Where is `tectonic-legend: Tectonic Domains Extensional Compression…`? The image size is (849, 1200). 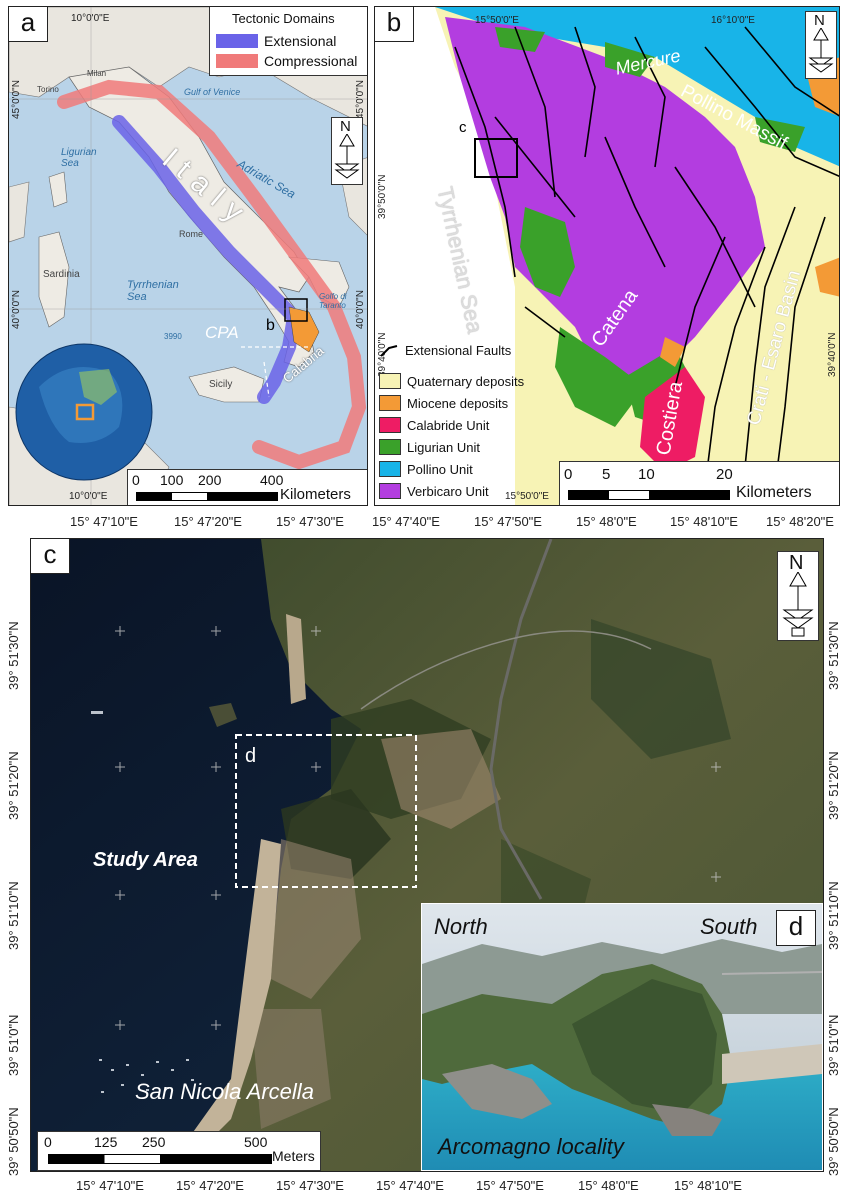
tectonic-legend: Tectonic Domains Extensional Compression… is located at coordinates (288, 41).